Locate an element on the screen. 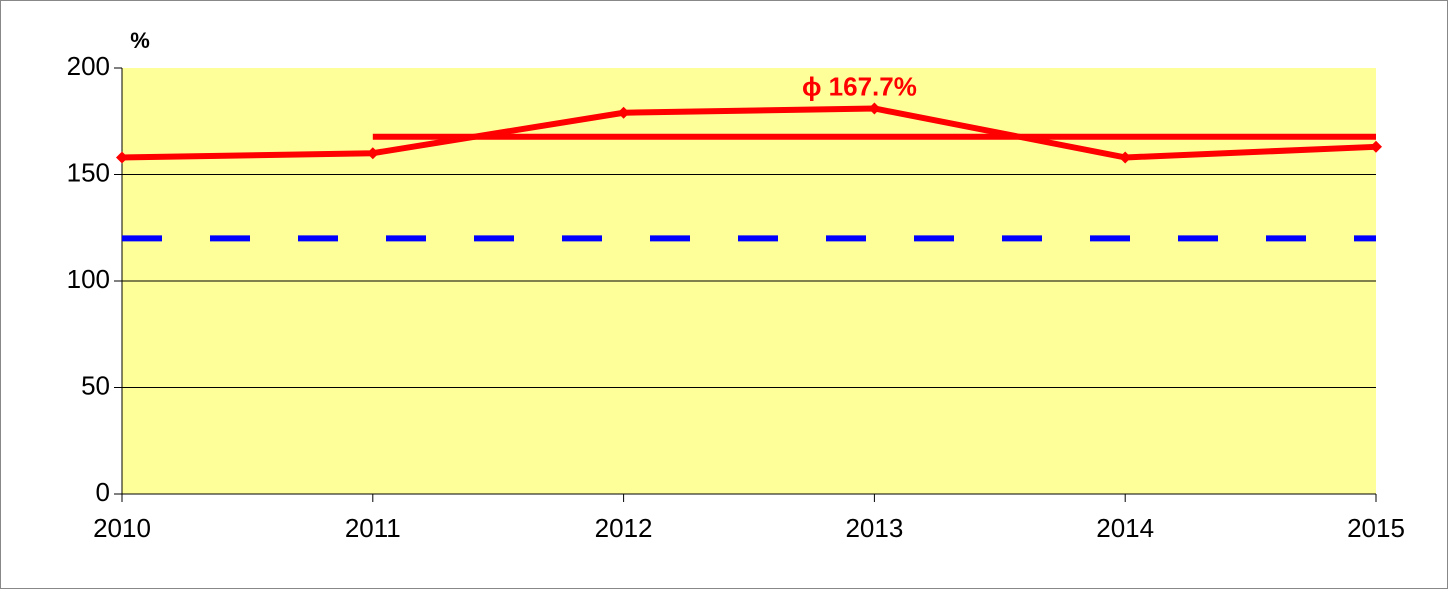  y-tick-label: 200 is located at coordinates (88, 66).